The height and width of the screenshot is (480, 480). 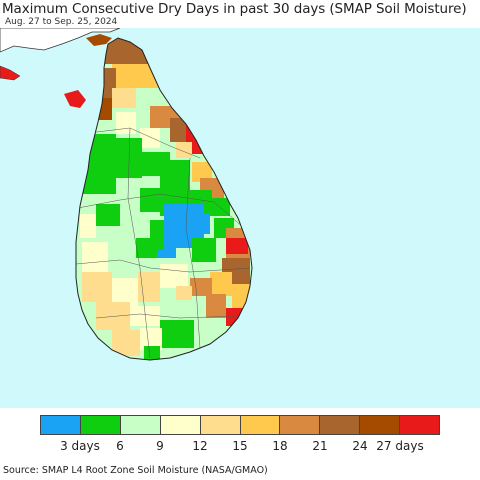 What do you see at coordinates (75, 99) in the screenshot?
I see `mannar-patch` at bounding box center [75, 99].